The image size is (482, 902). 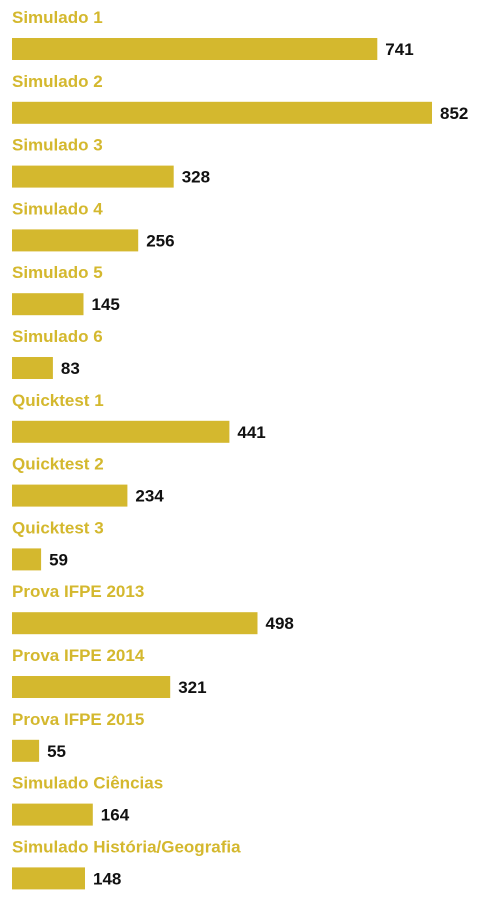 What do you see at coordinates (78, 591) in the screenshot?
I see `category-label: Prova IFPE 2013` at bounding box center [78, 591].